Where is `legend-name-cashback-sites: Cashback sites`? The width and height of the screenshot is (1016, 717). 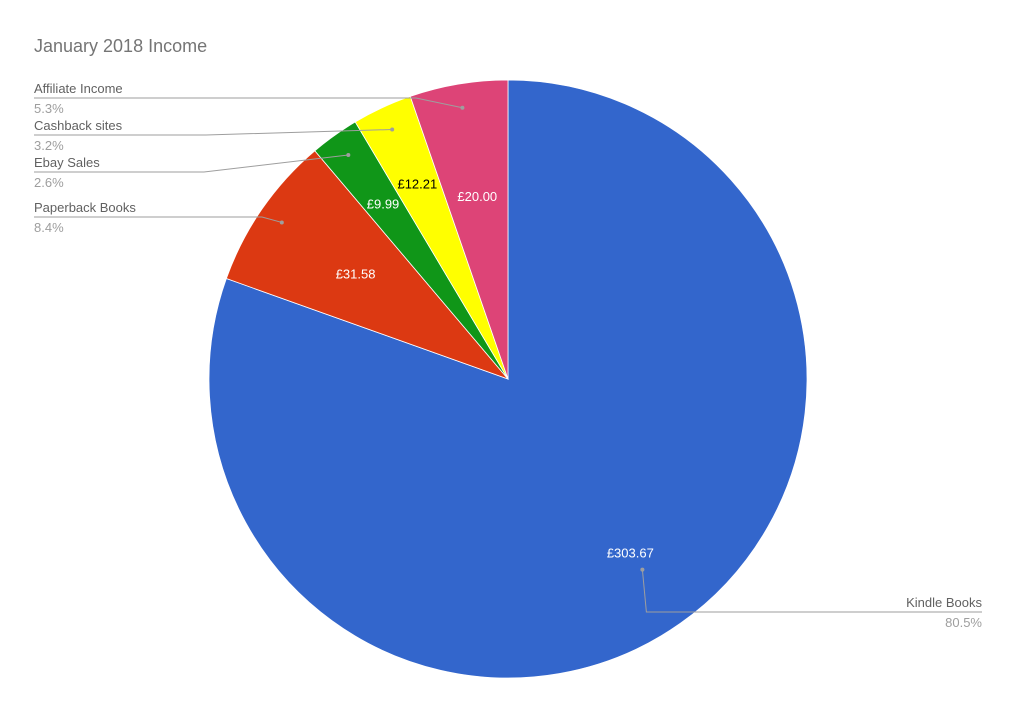 legend-name-cashback-sites: Cashback sites is located at coordinates (78, 125).